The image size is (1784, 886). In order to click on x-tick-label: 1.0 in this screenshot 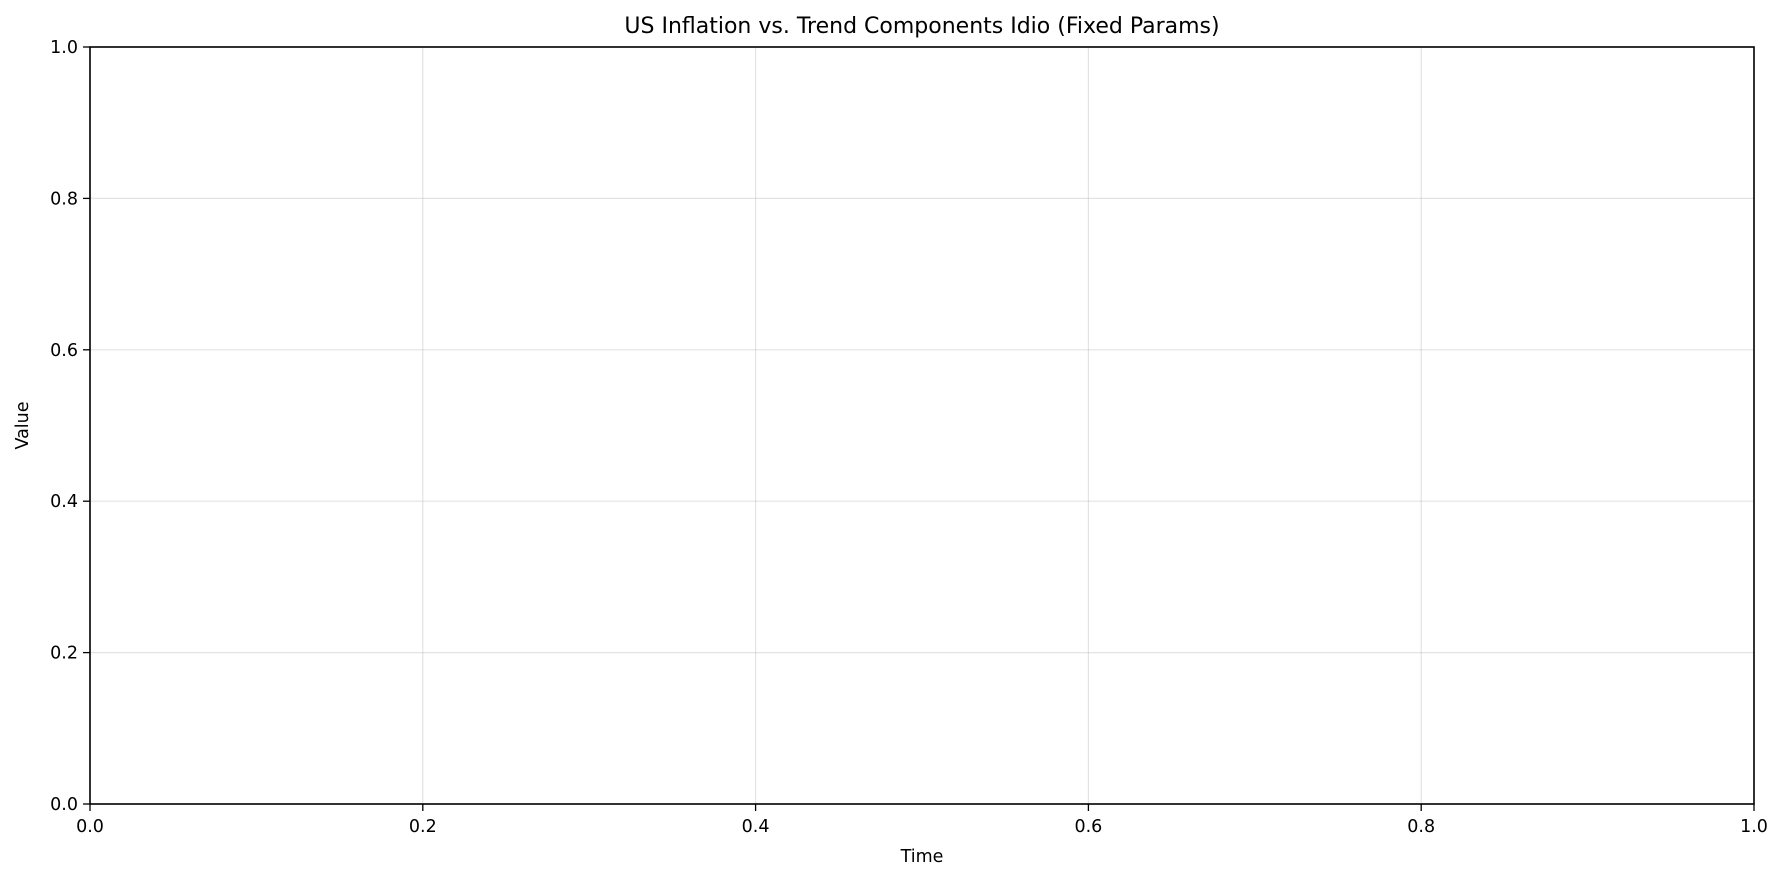, I will do `click(1754, 827)`.